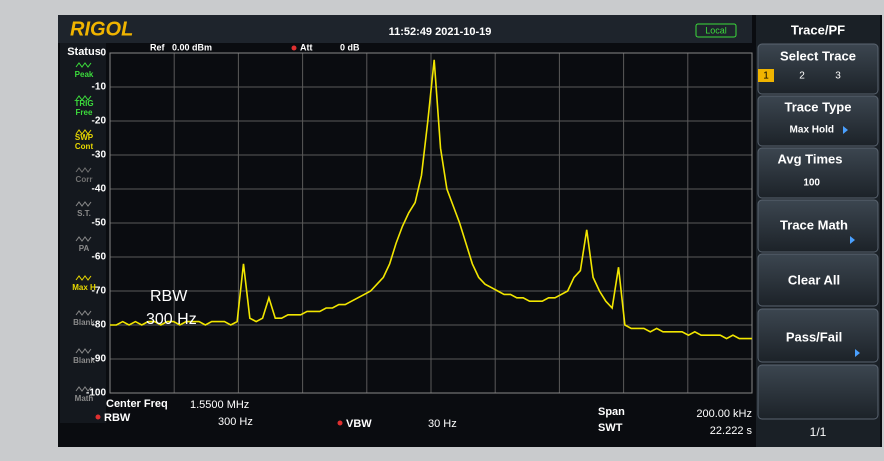  I want to click on y-tick-label: -70, so click(99, 291).